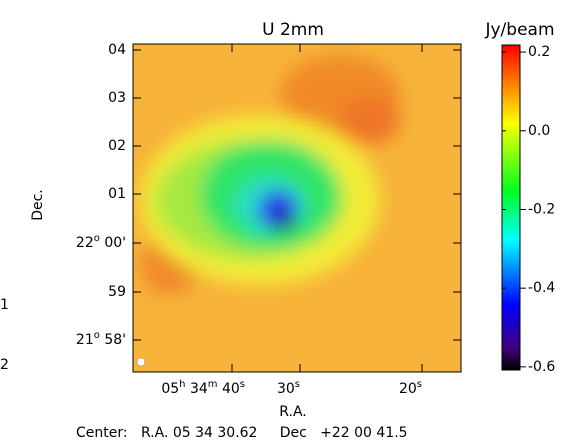 Image resolution: width=582 pixels, height=444 pixels. What do you see at coordinates (197, 389) in the screenshot?
I see `label-part: 34` at bounding box center [197, 389].